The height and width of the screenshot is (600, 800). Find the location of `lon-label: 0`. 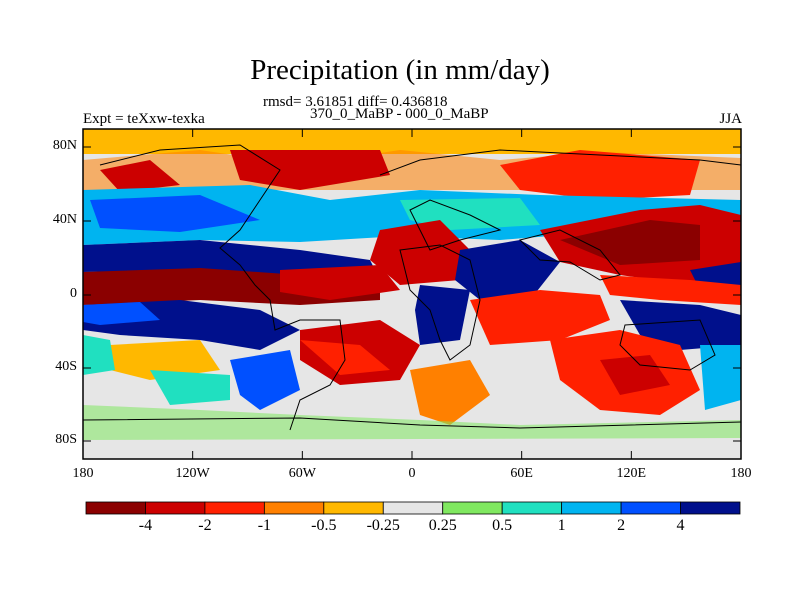

lon-label: 0 is located at coordinates (412, 473).